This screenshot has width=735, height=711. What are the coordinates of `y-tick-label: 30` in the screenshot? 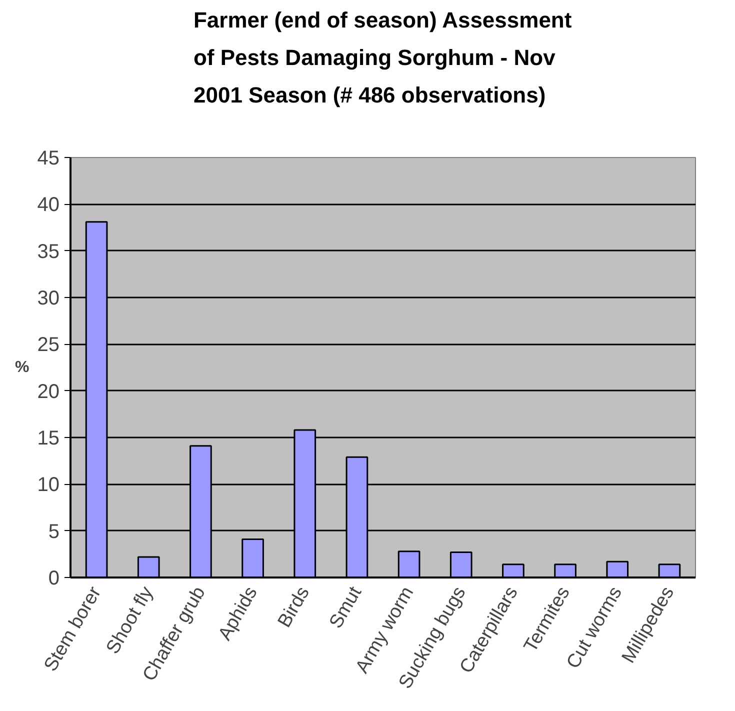 It's located at (48, 299).